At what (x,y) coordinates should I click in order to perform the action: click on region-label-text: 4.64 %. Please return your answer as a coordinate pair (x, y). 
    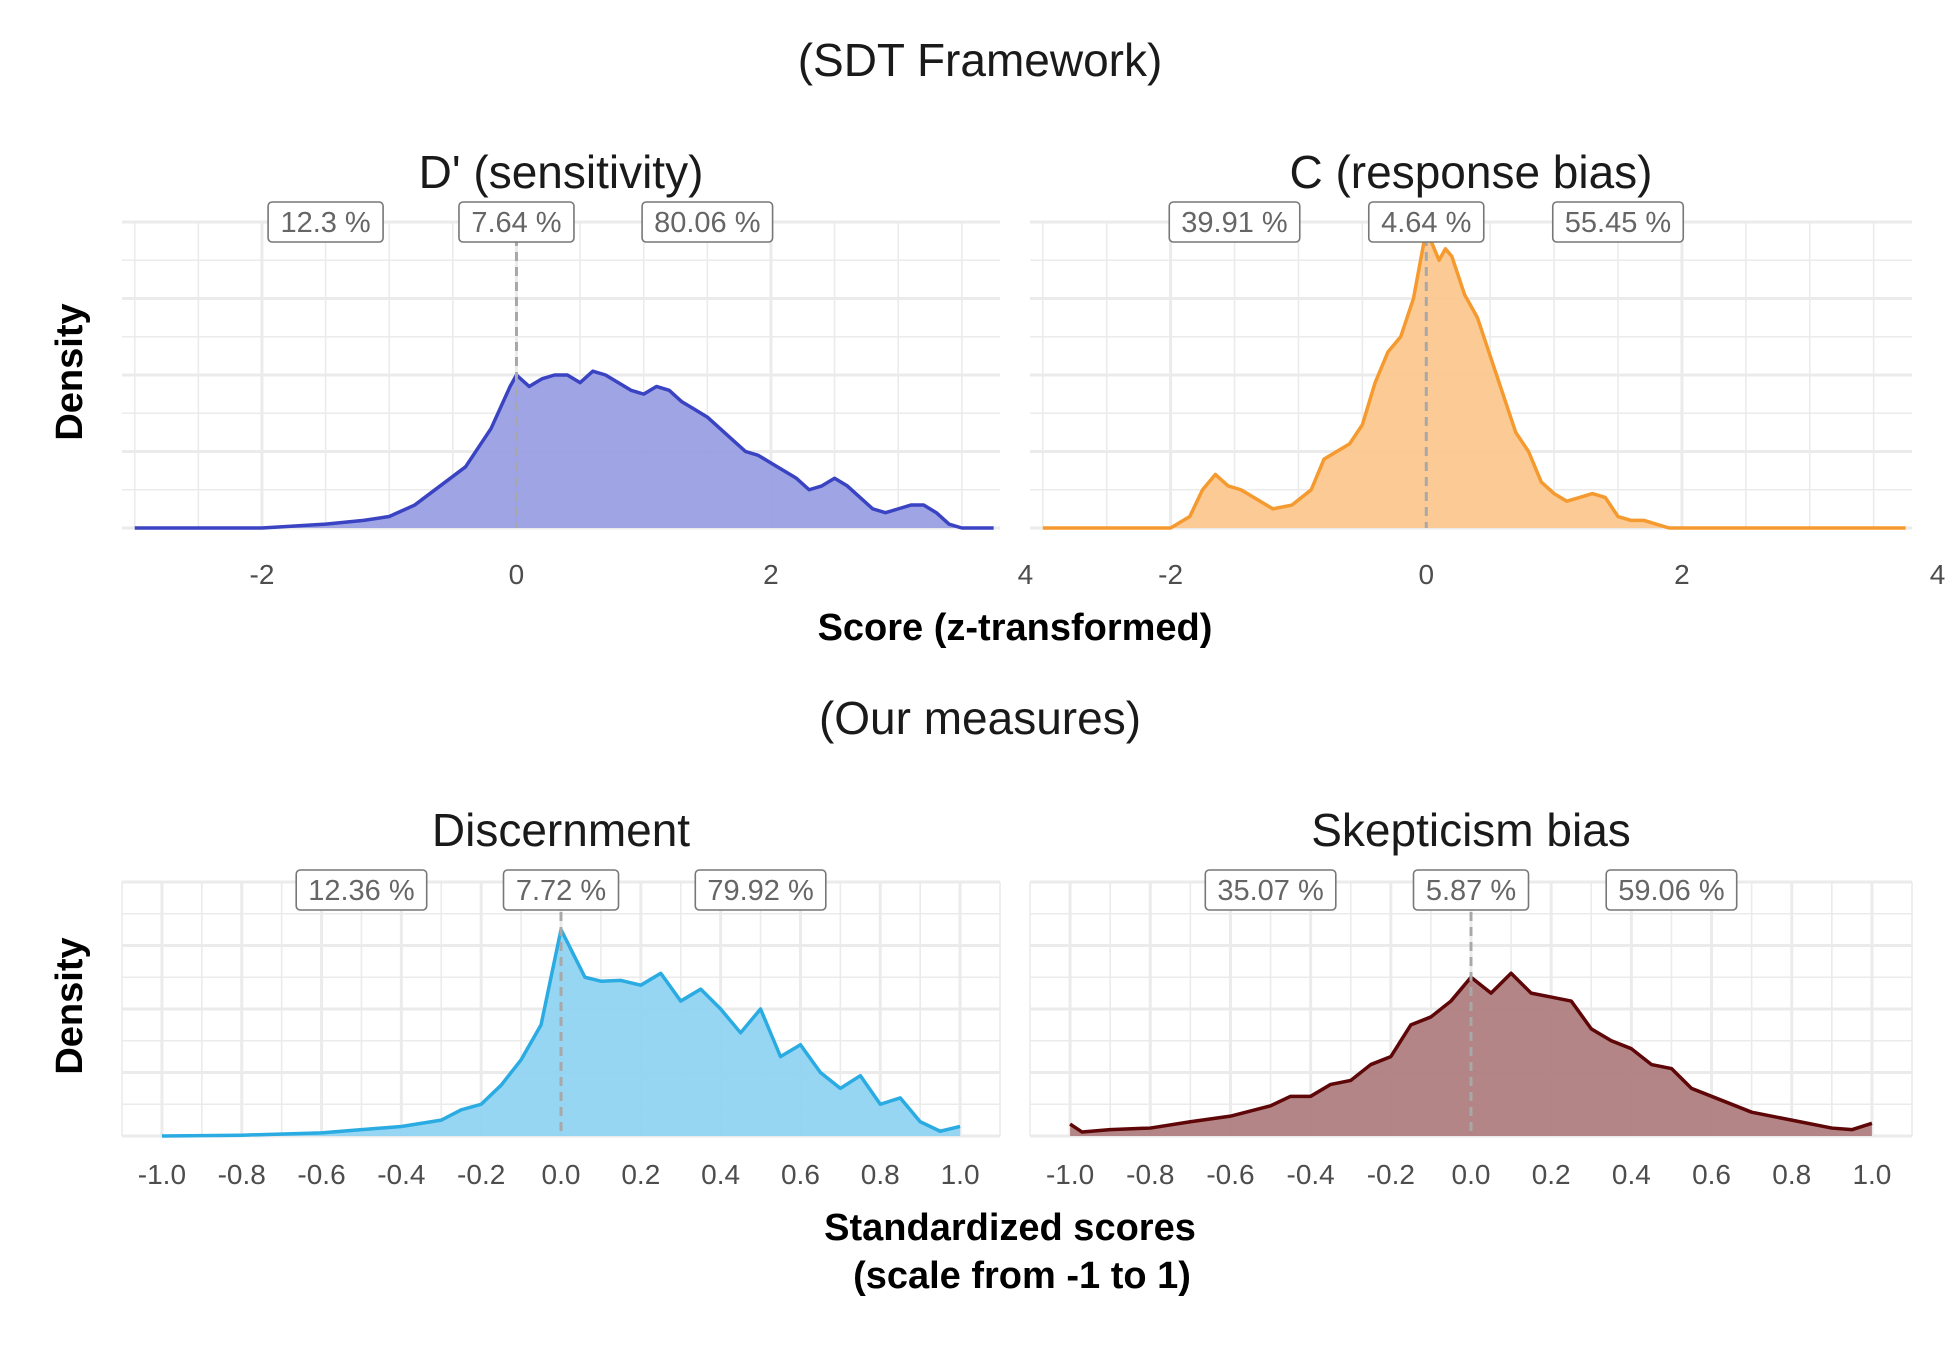
    Looking at the image, I should click on (1426, 223).